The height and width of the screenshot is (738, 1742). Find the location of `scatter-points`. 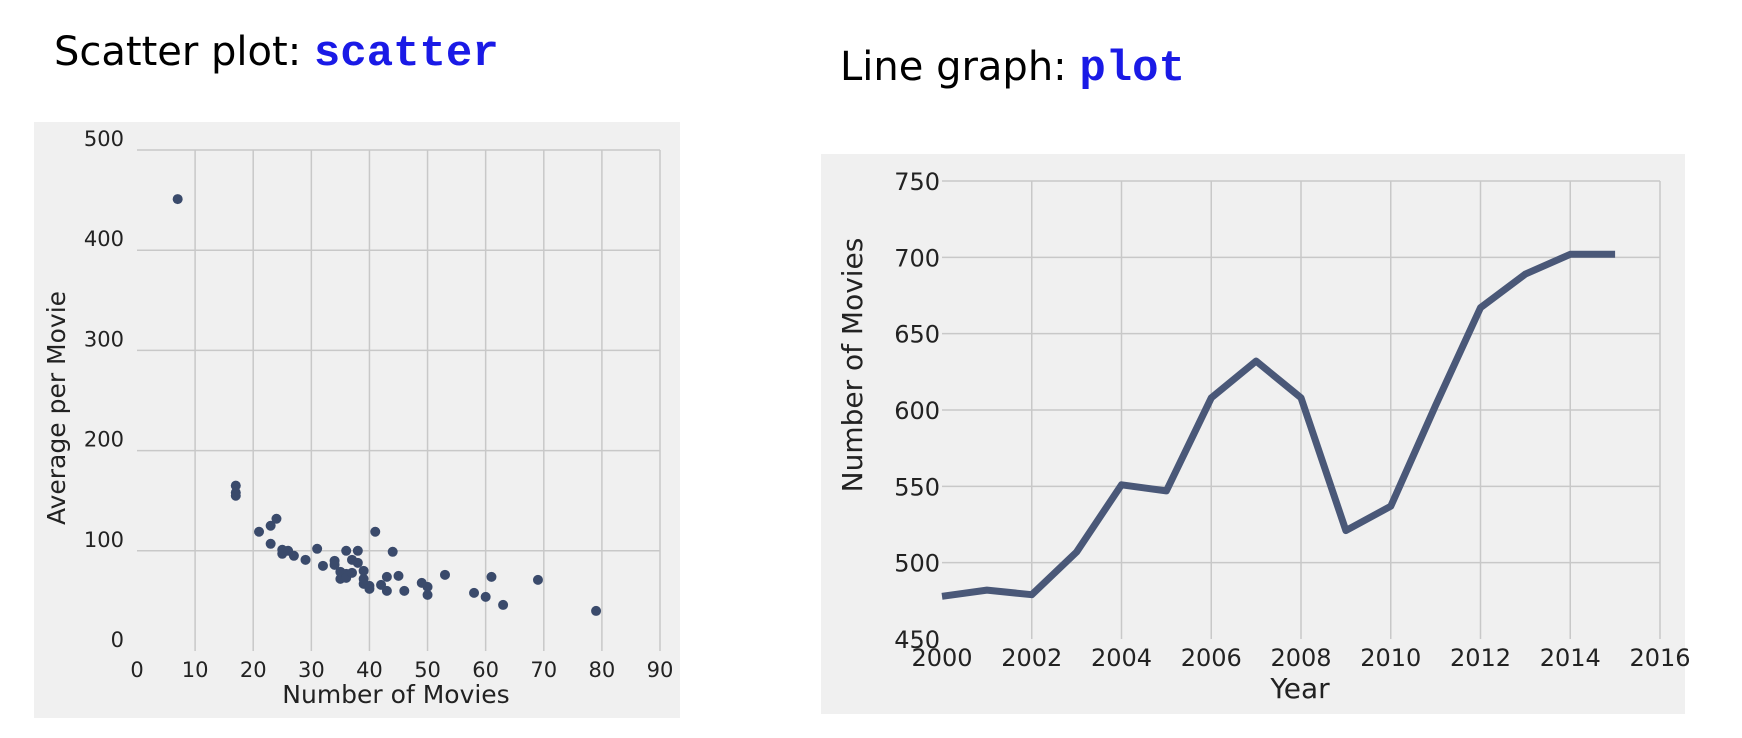

scatter-points is located at coordinates (387, 405).